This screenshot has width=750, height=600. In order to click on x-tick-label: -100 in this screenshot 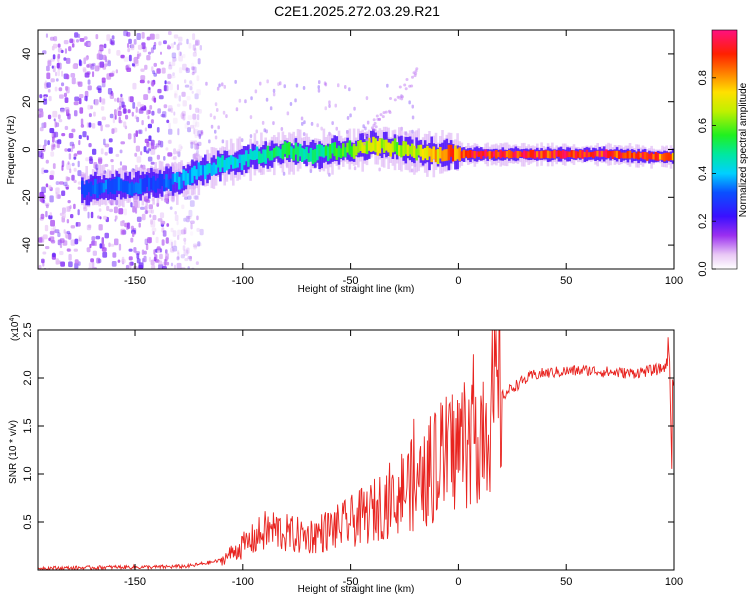, I will do `click(243, 281)`.